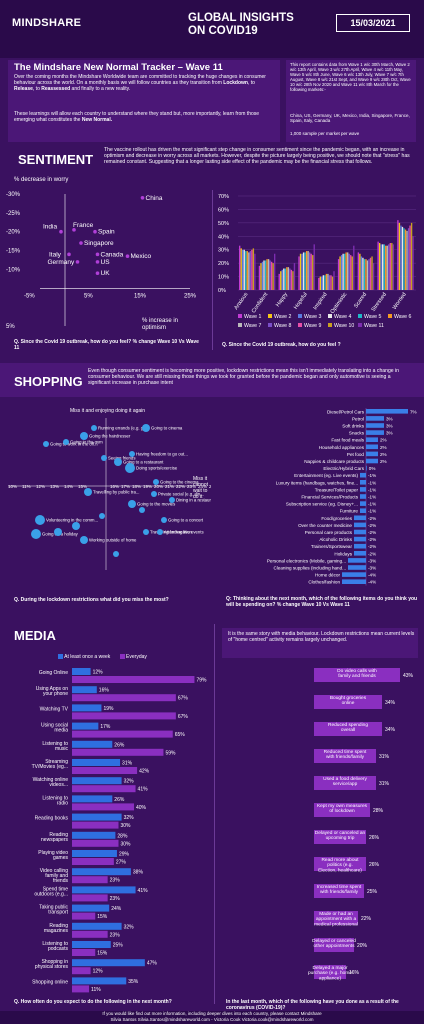 This screenshot has width=424, height=1024. Describe the element at coordinates (51, 780) in the screenshot. I see `media-category-label: Watching online` at that location.